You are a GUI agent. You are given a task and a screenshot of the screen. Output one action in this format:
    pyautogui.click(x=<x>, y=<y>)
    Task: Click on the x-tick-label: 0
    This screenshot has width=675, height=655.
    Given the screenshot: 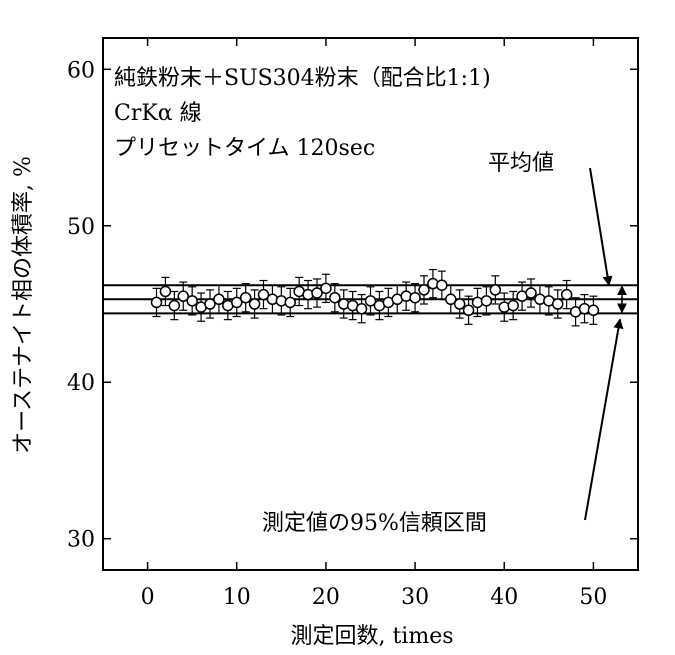 What is the action you would take?
    pyautogui.click(x=148, y=597)
    